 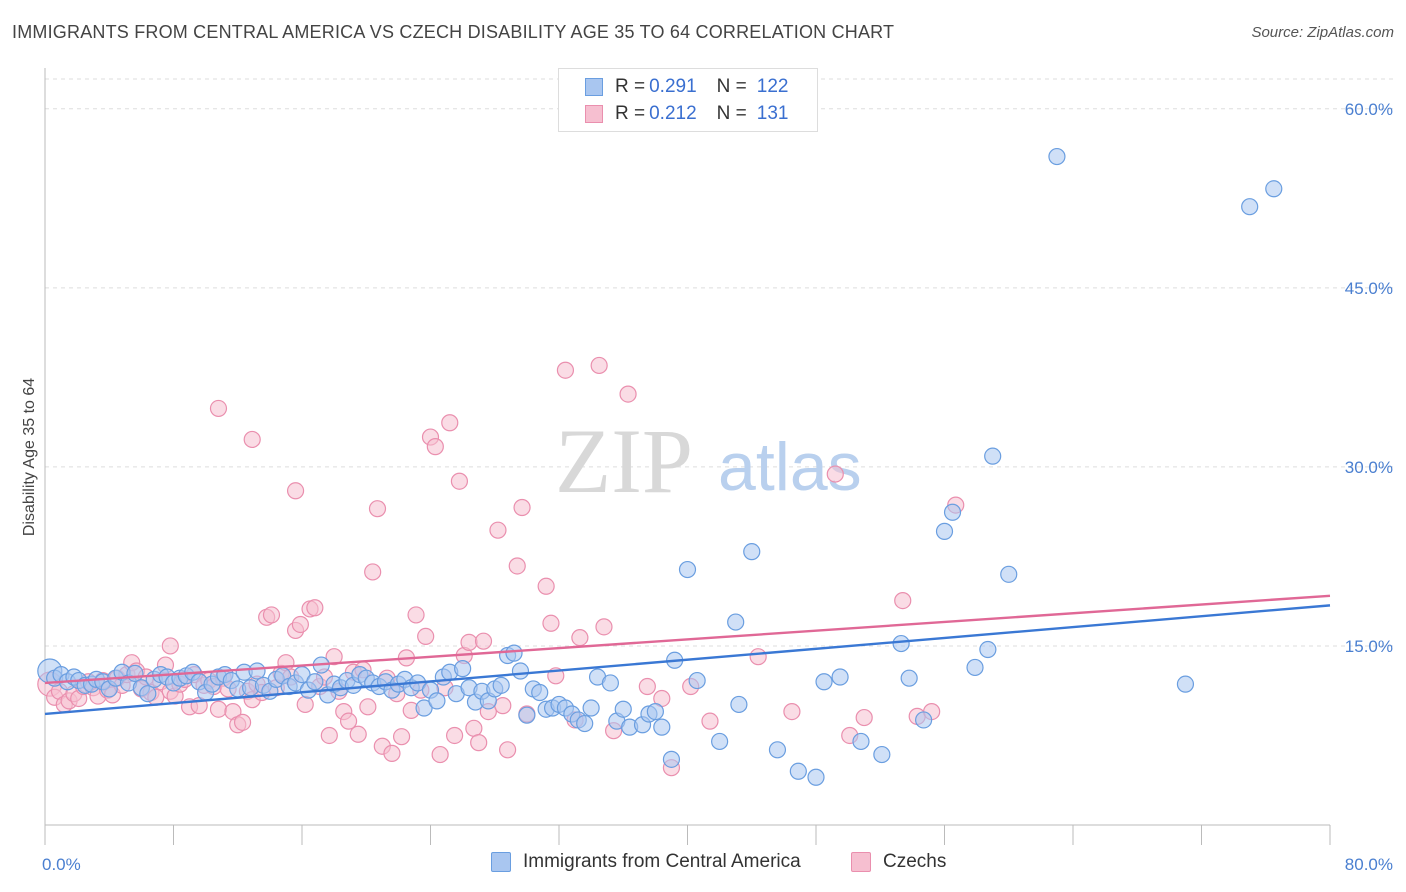 I want to click on watermark-zip: ZIP, so click(x=624, y=461).